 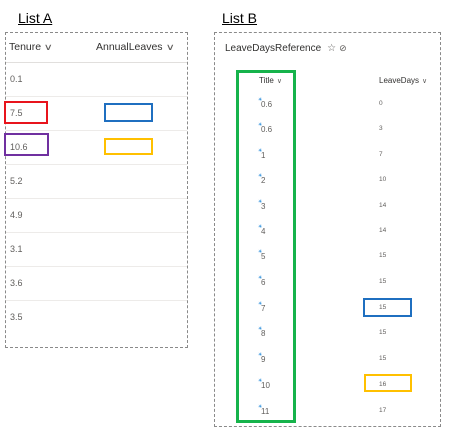 What do you see at coordinates (35, 18) in the screenshot?
I see `list-a-heading: List A` at bounding box center [35, 18].